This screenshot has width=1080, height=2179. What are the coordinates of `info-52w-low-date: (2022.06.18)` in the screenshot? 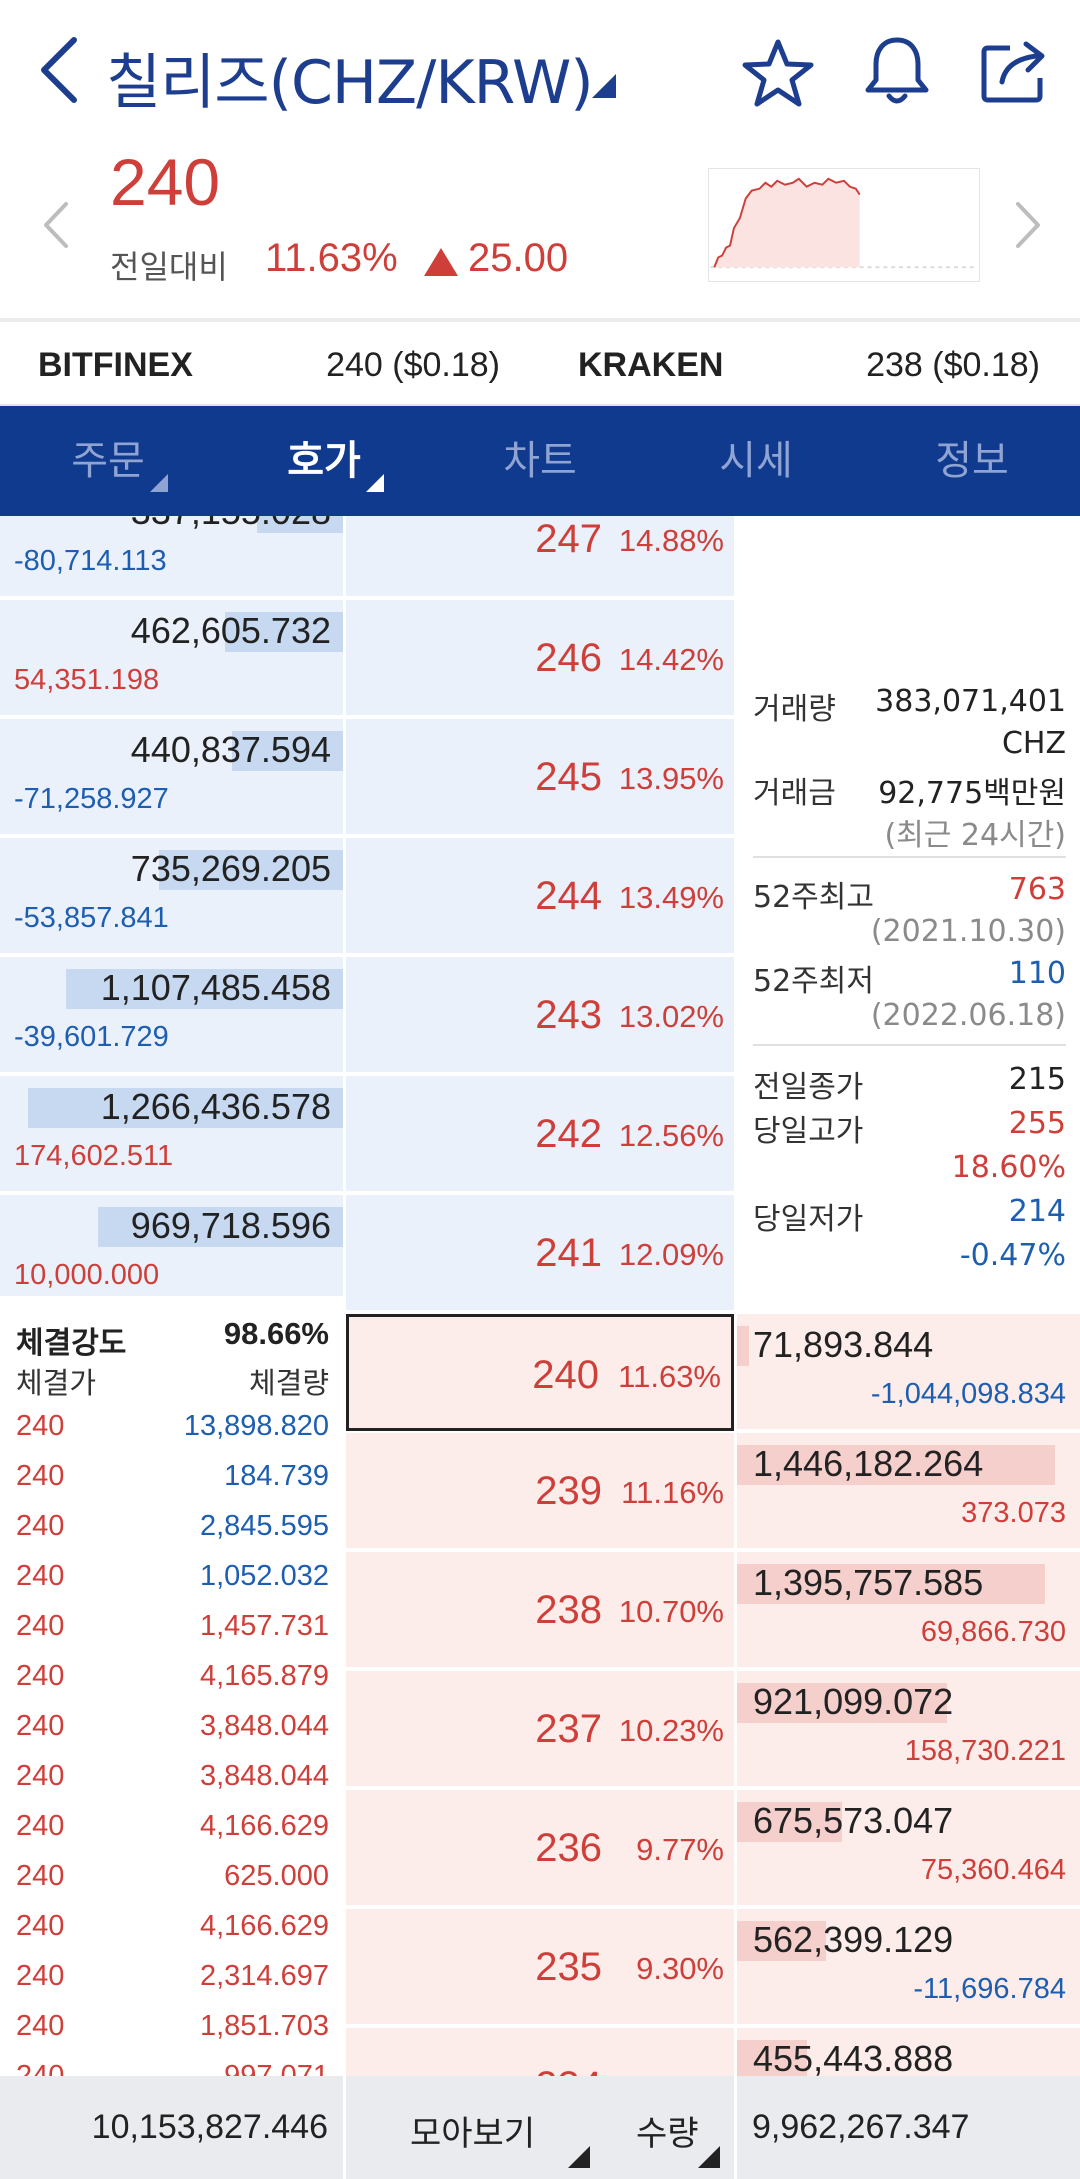 It's located at (909, 1018).